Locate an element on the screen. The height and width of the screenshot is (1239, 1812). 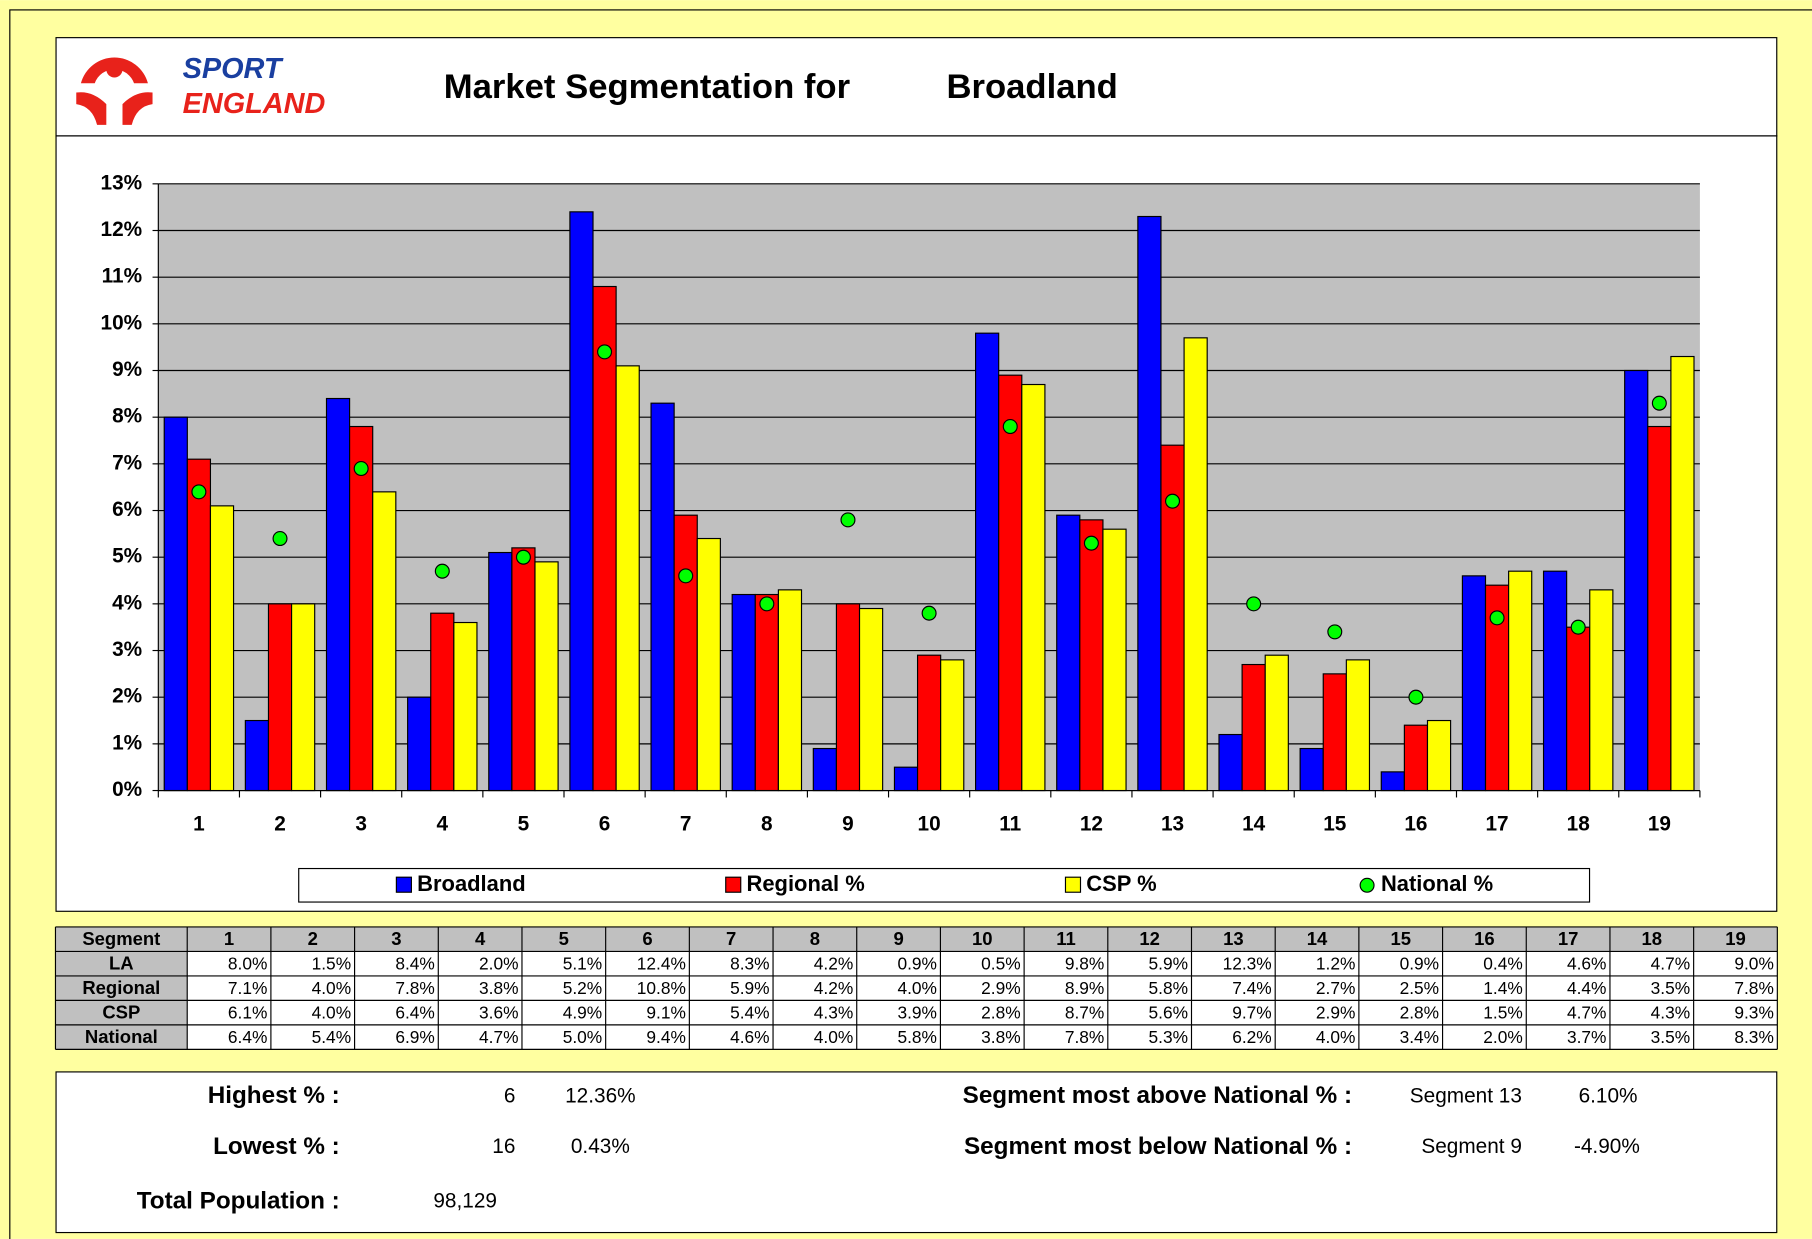
table-cell: 6.4% is located at coordinates (415, 1012).